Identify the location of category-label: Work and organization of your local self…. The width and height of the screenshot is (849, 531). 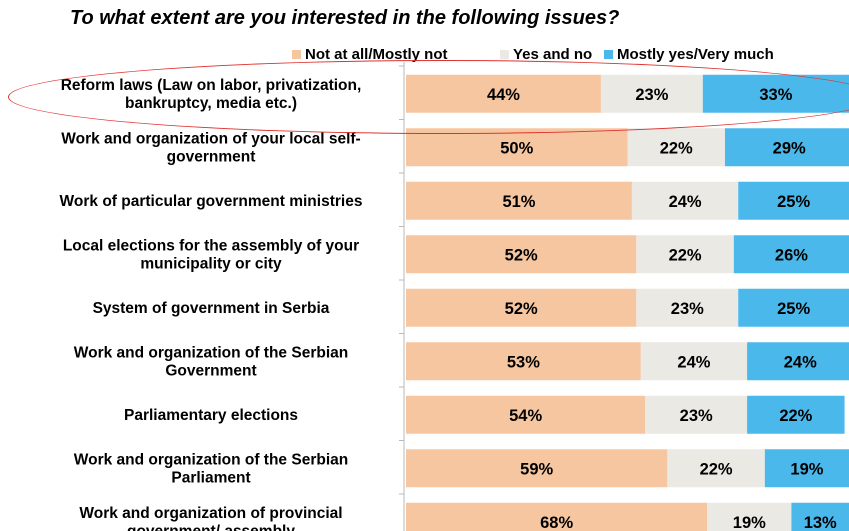
(210, 147).